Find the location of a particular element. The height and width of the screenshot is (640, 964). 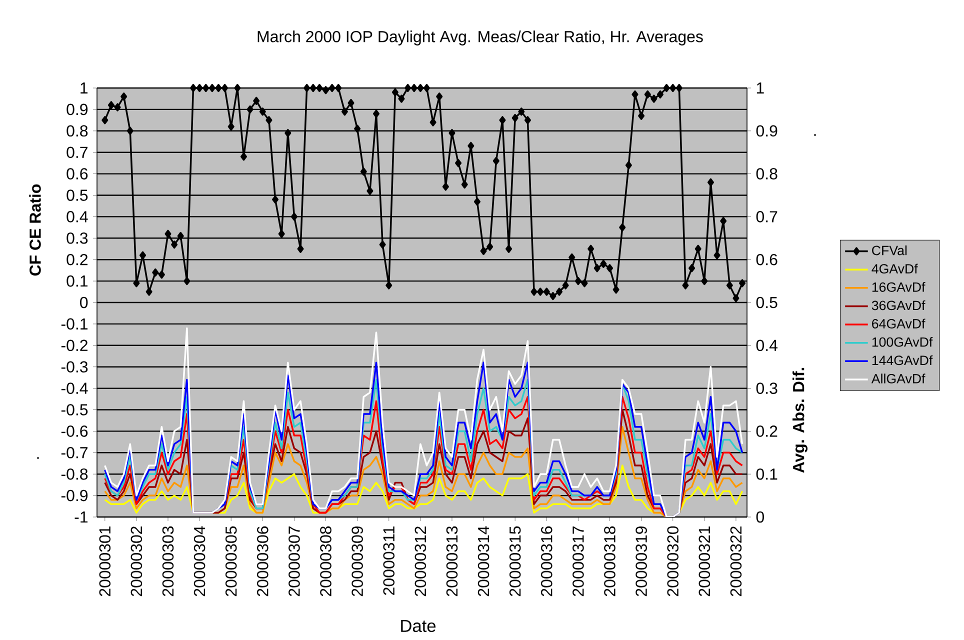

x-tick-label: 20000311 is located at coordinates (389, 560).